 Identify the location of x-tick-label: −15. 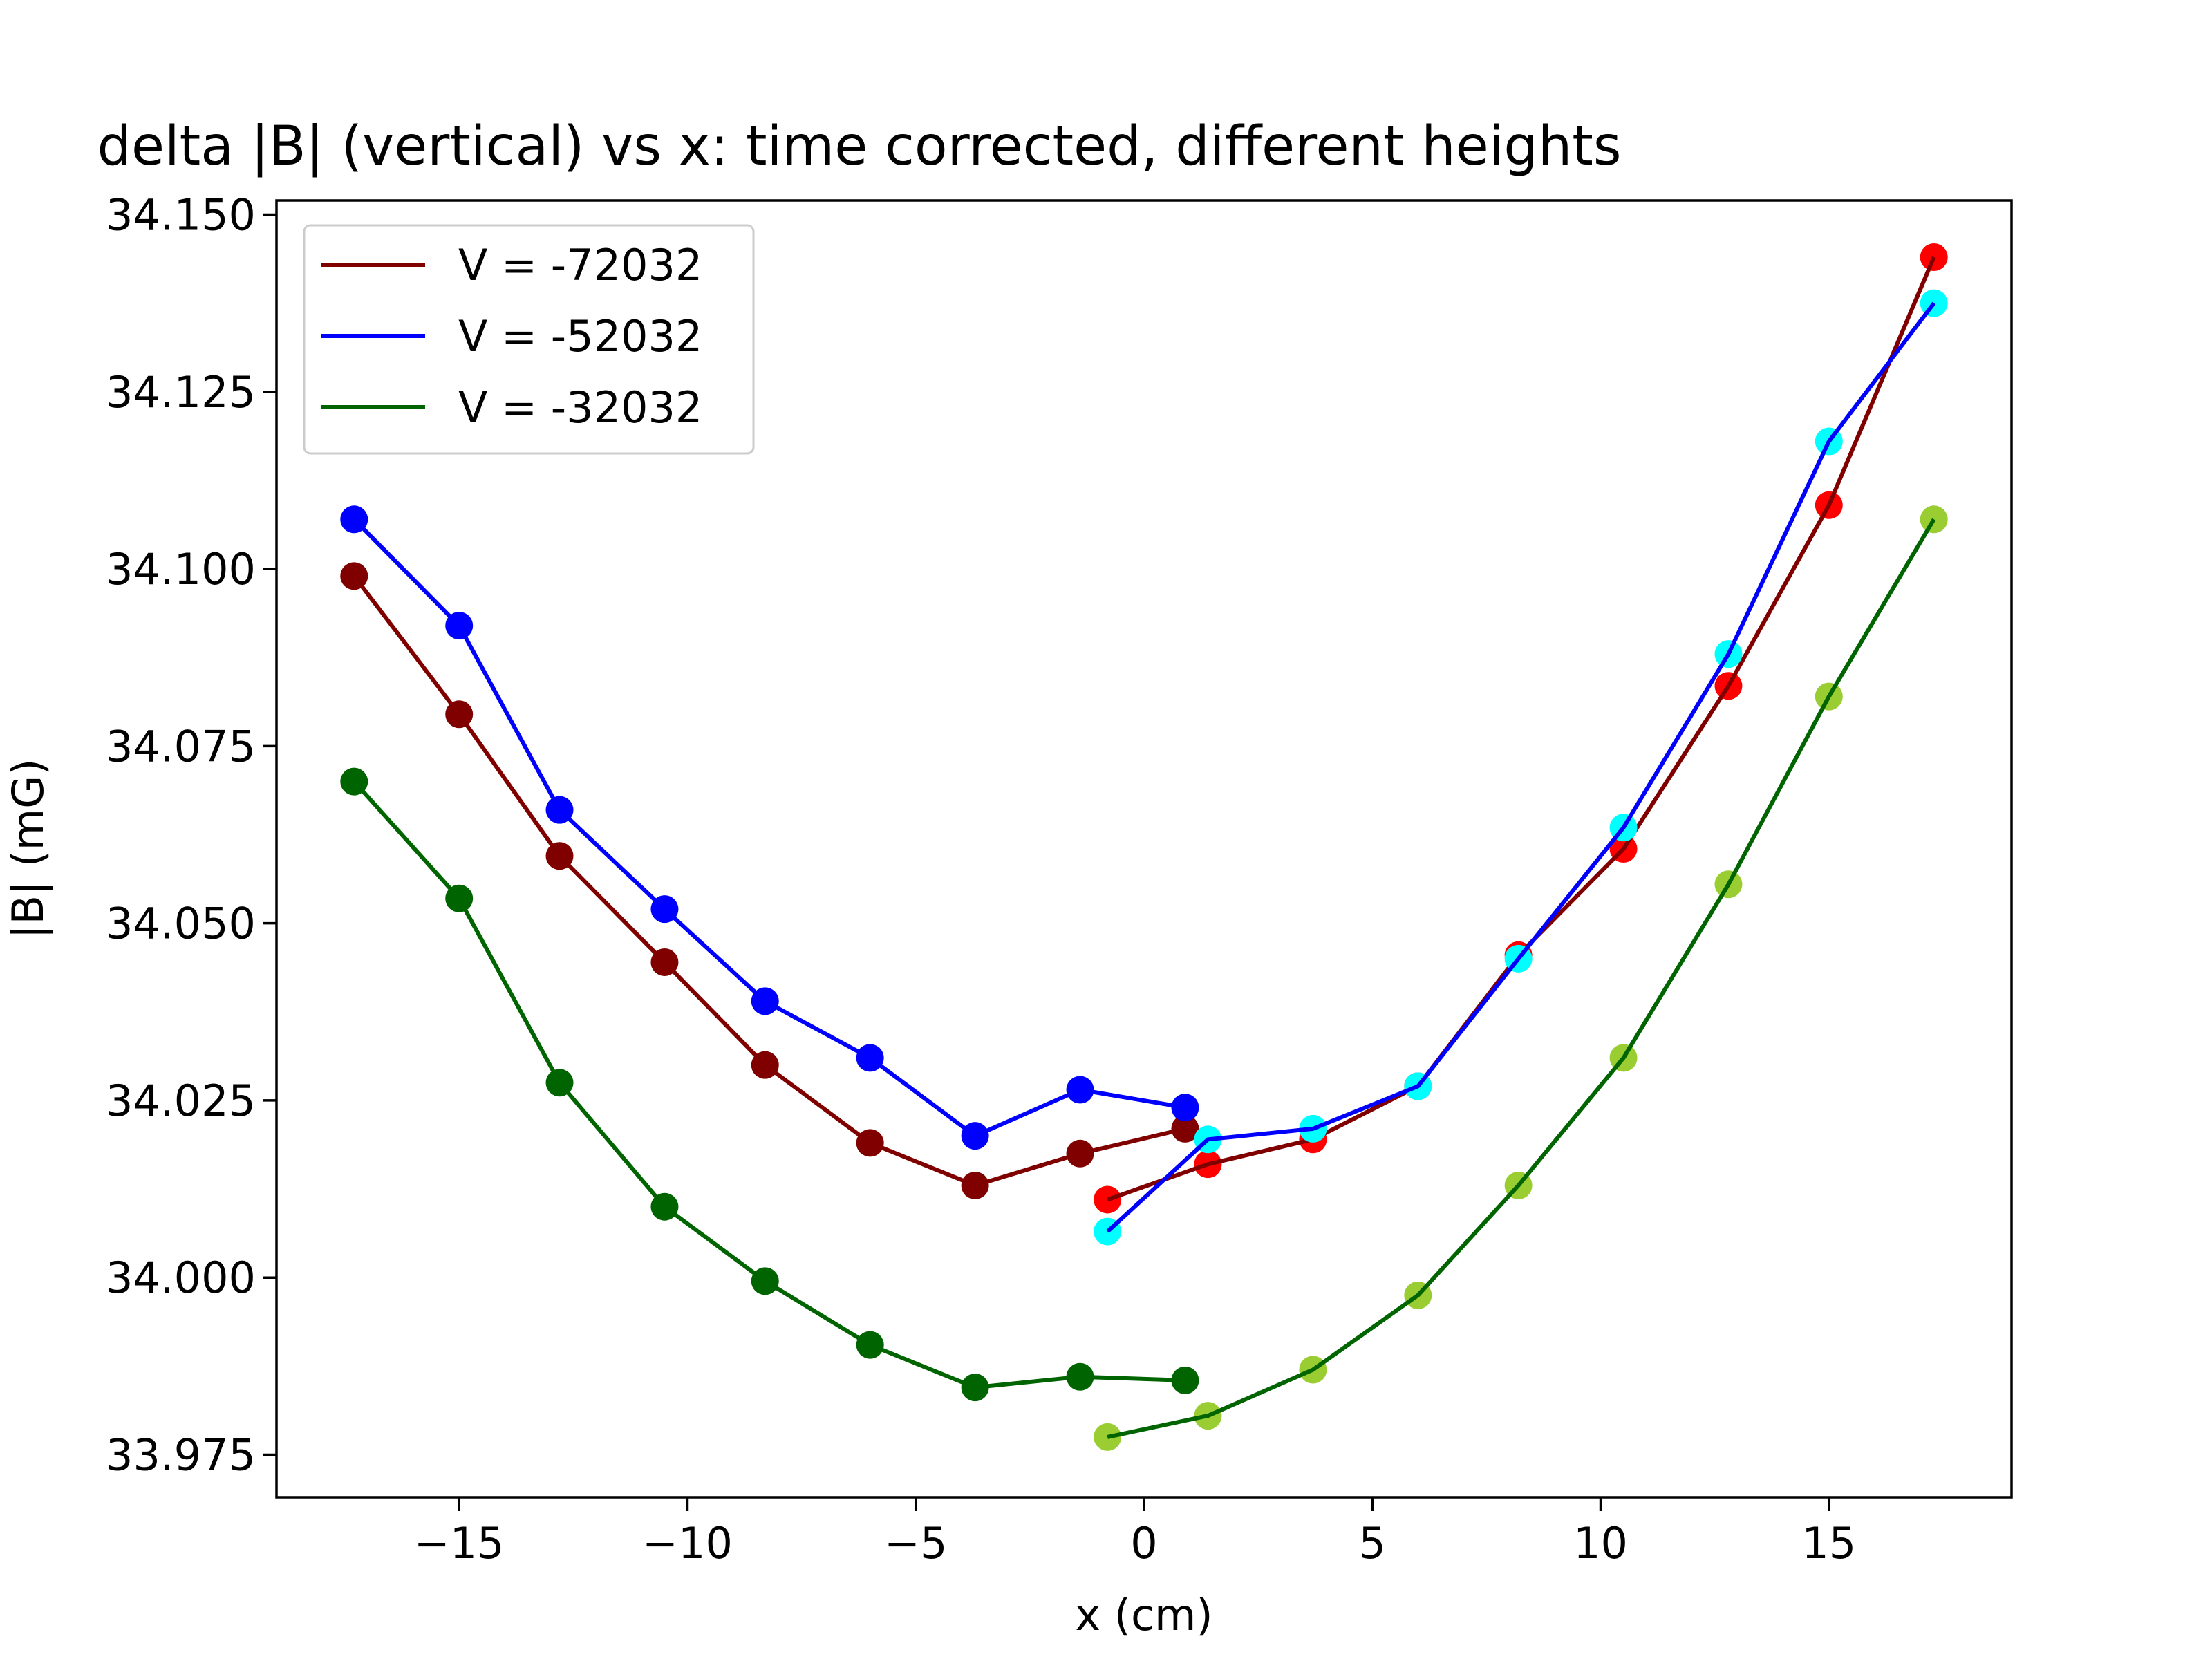
(460, 1543).